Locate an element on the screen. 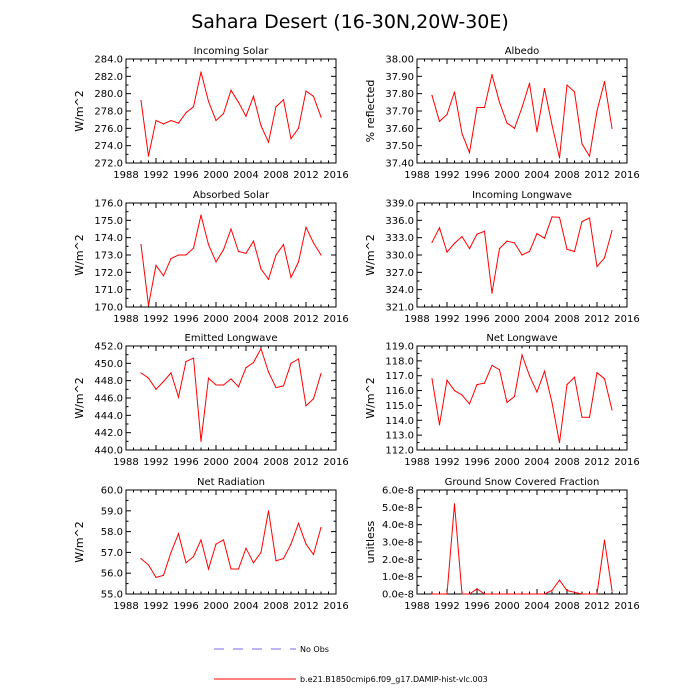 Image resolution: width=700 pixels, height=700 pixels. y-tick-label: 59.0 is located at coordinates (112, 511).